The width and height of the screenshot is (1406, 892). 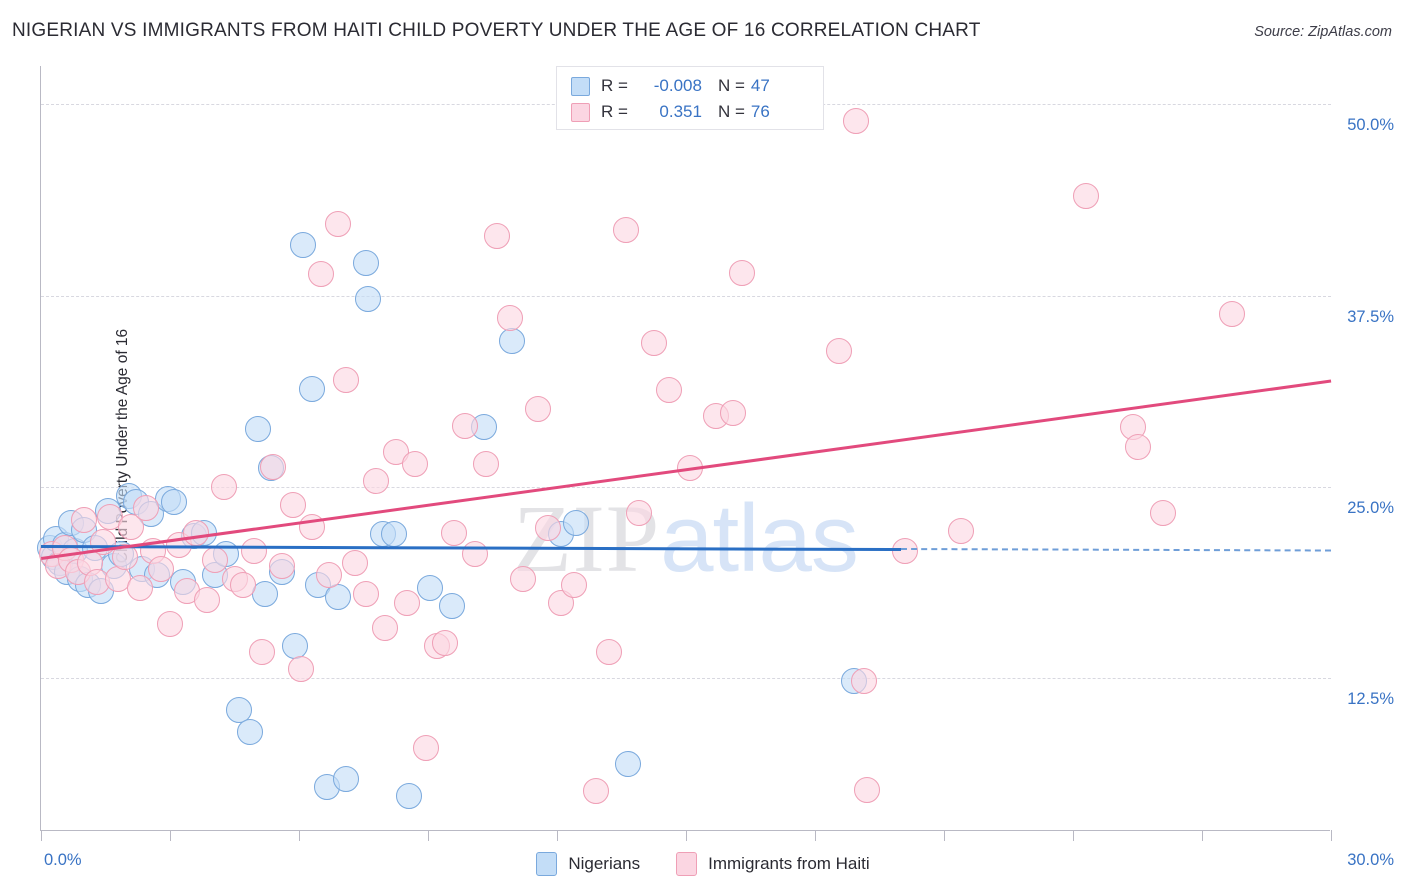 What do you see at coordinates (686, 296) in the screenshot?
I see `gridline` at bounding box center [686, 296].